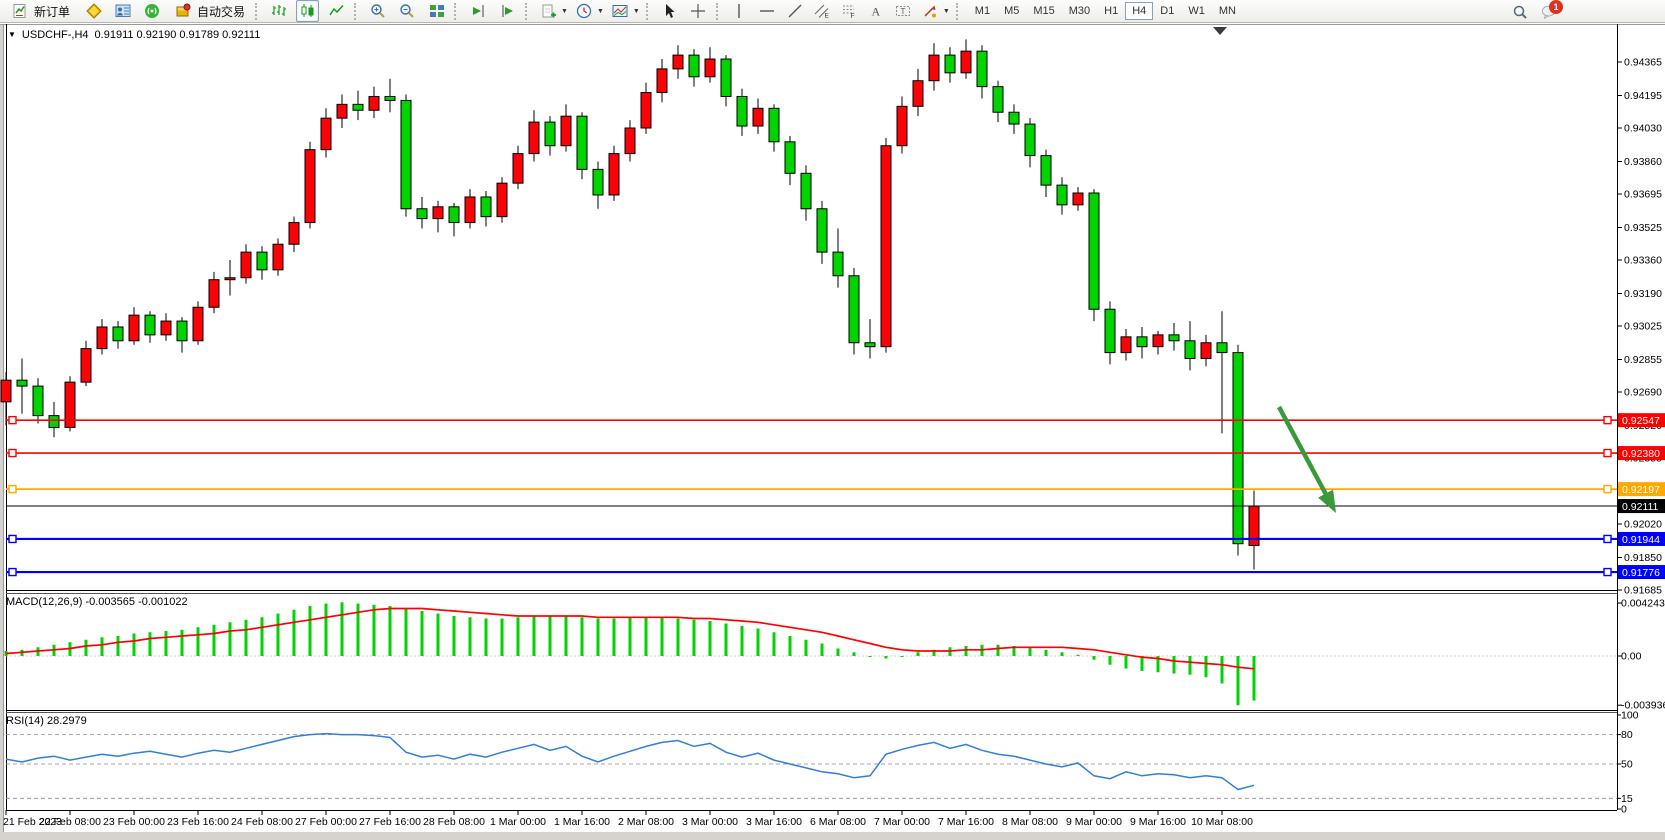 This screenshot has height=840, width=1665. Describe the element at coordinates (1643, 228) in the screenshot. I see `svg-text: 0.93525` at that location.